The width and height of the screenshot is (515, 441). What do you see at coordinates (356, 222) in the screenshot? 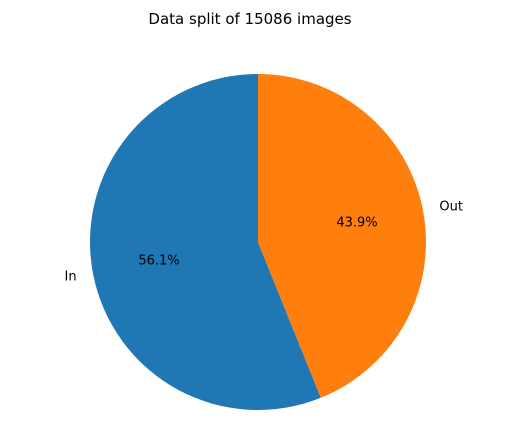
I see `pie-percent-label: 43.9%` at bounding box center [356, 222].